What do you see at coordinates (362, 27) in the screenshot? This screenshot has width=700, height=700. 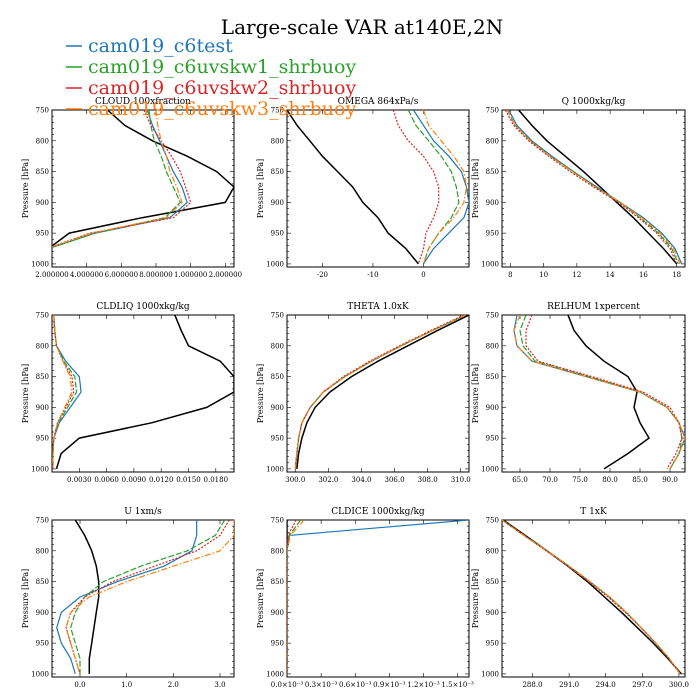 I see `figure-title: Large-scale VAR at140E,2N` at bounding box center [362, 27].